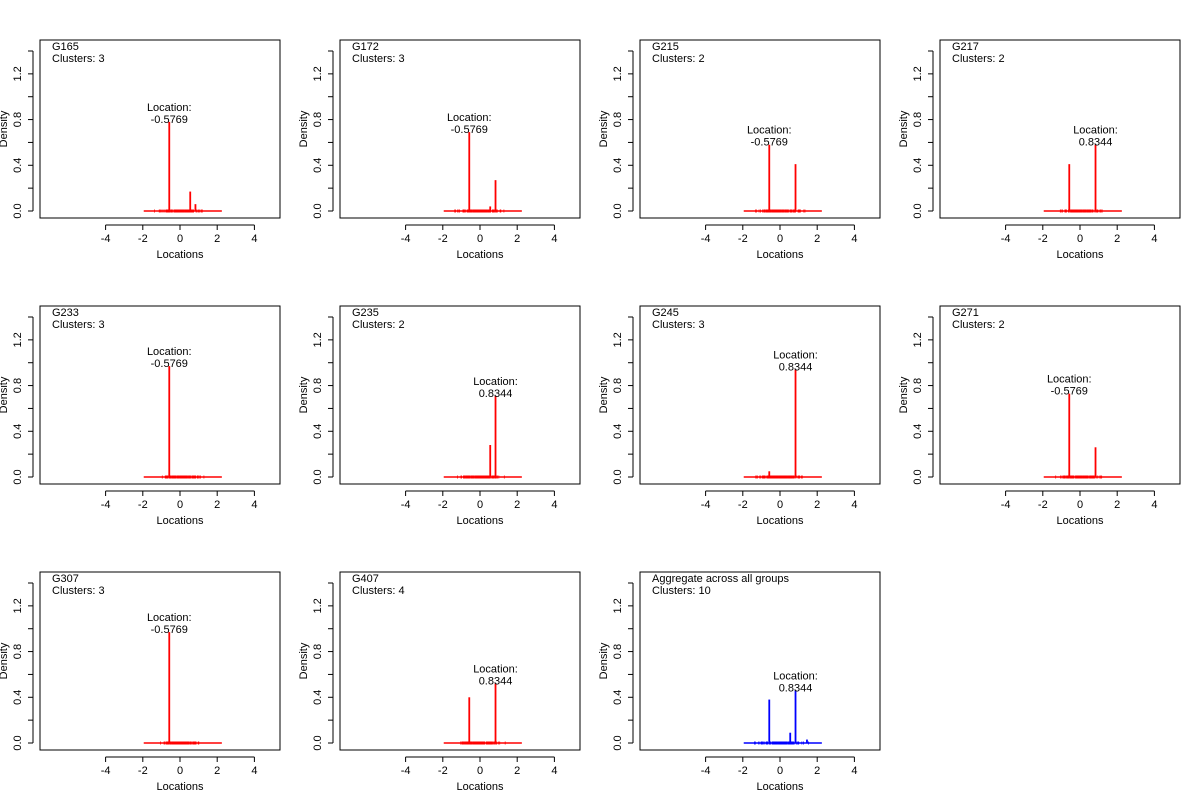  Describe the element at coordinates (65, 47) in the screenshot. I see `panel-title: G165` at that location.